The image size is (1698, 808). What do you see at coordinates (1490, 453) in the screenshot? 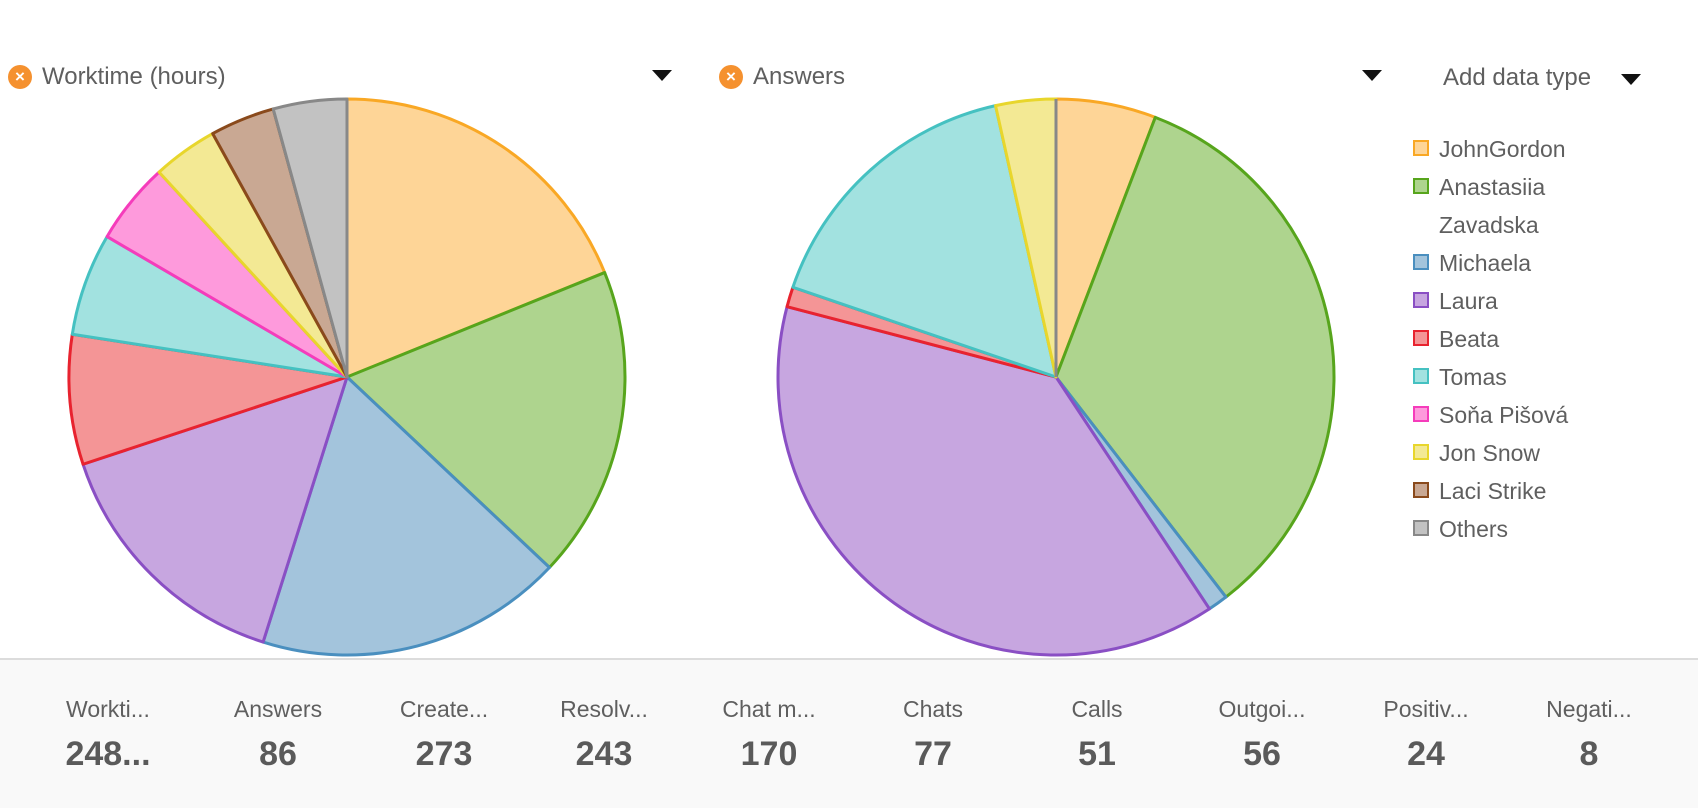
I see `legend-label: Jon Snow` at bounding box center [1490, 453].